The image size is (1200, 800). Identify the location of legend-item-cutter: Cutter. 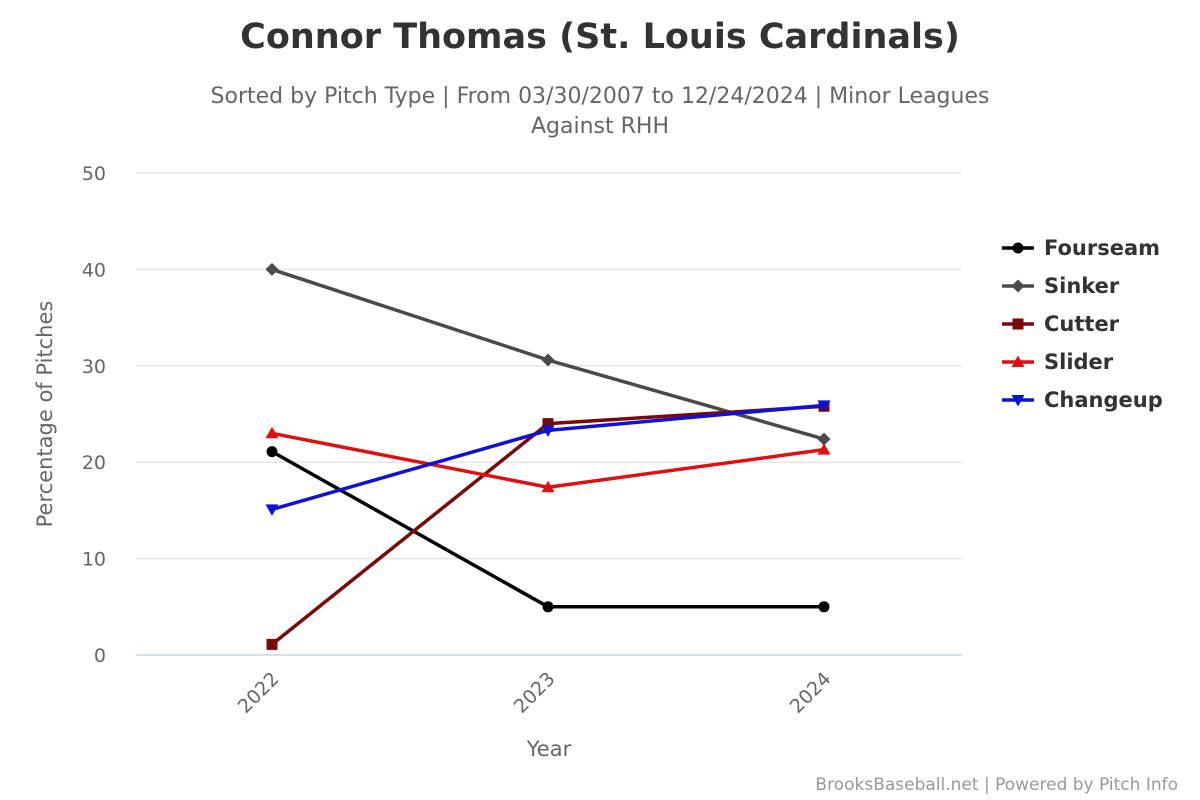
(1061, 324).